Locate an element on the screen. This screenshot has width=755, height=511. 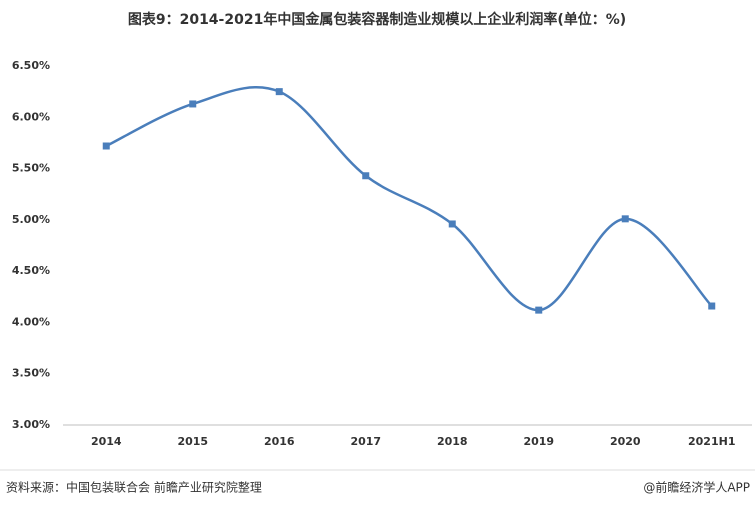
x-tick-label: 2017 is located at coordinates (365, 441).